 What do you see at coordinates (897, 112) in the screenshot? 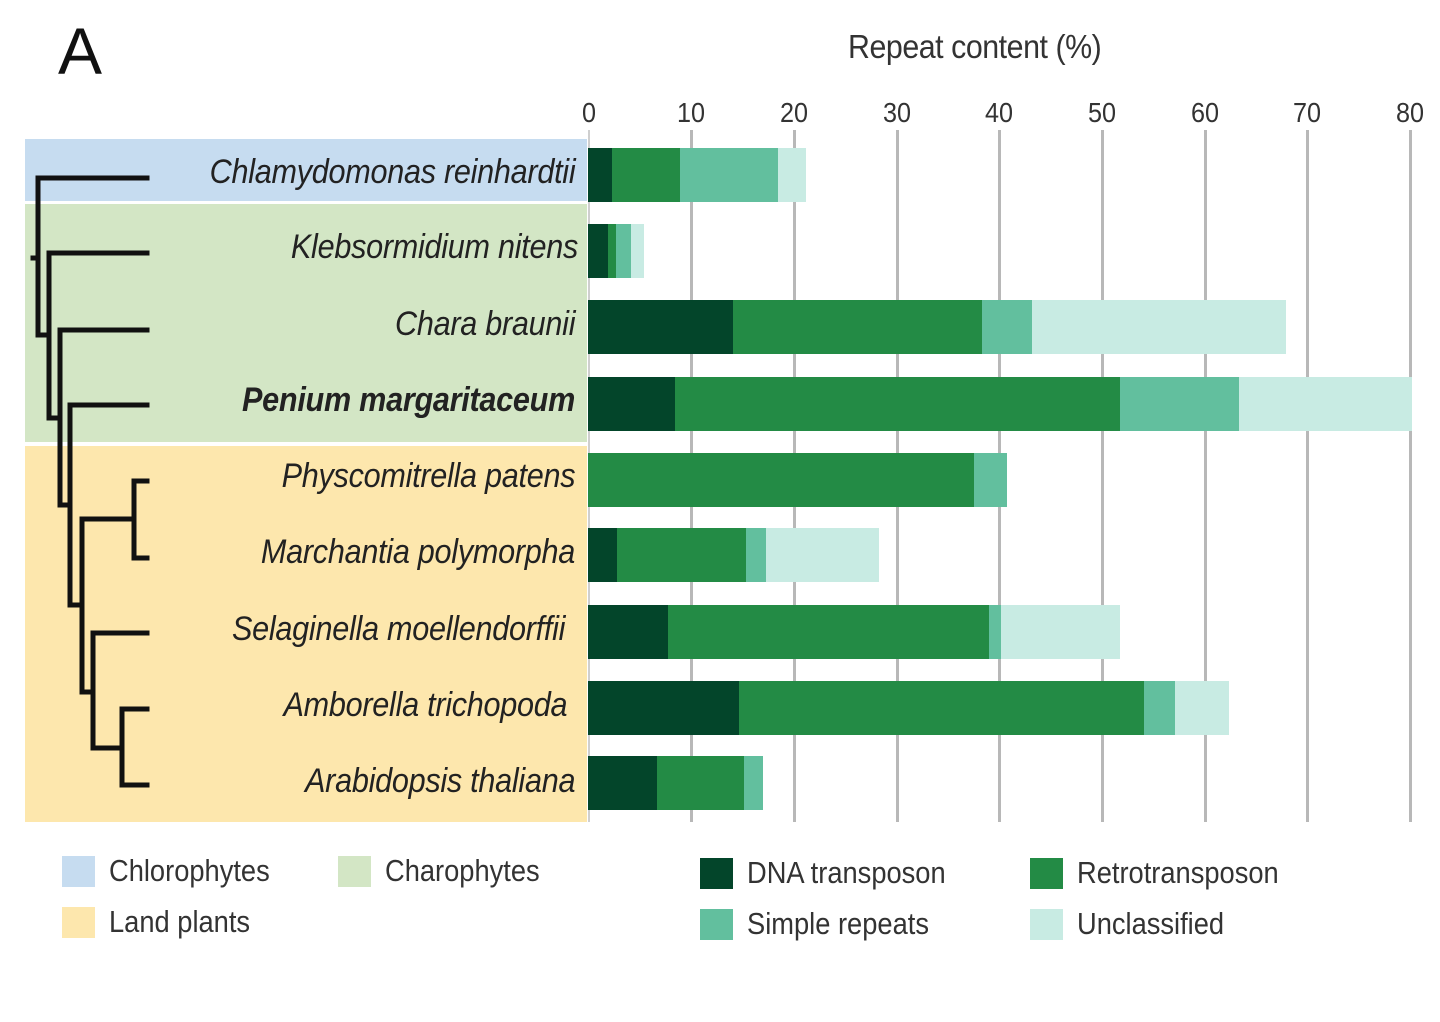
I see `tick-label: 30` at bounding box center [897, 112].